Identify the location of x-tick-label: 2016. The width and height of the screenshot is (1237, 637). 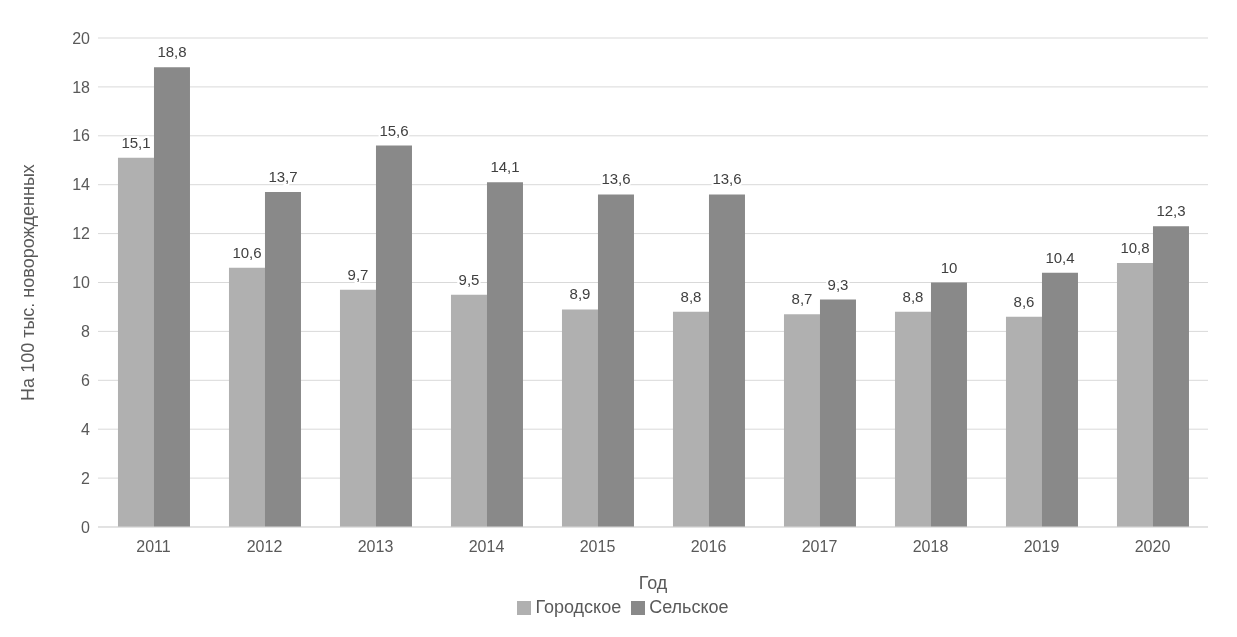
(708, 547).